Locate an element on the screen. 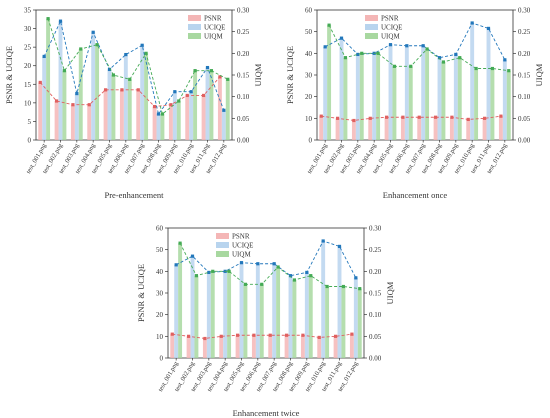  legend-swatch-uciqe is located at coordinates (371, 27).